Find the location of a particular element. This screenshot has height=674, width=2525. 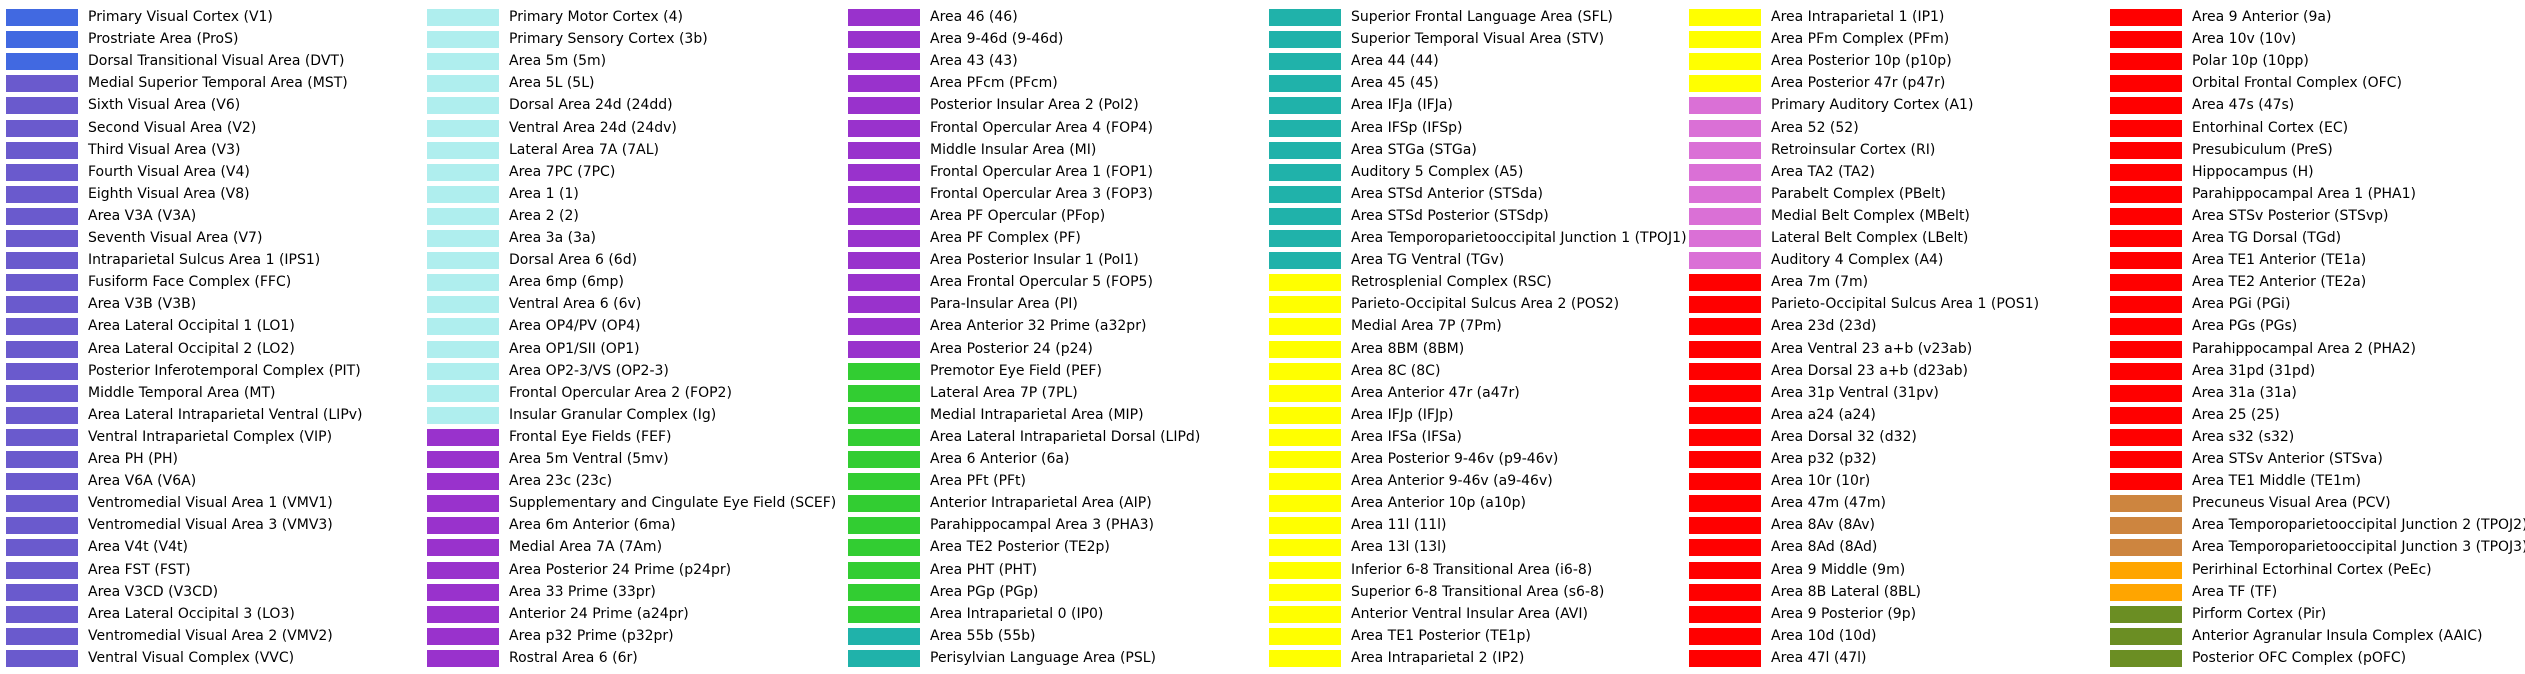

legend-item: Area Posterior 24 (p24) is located at coordinates (1052, 349).